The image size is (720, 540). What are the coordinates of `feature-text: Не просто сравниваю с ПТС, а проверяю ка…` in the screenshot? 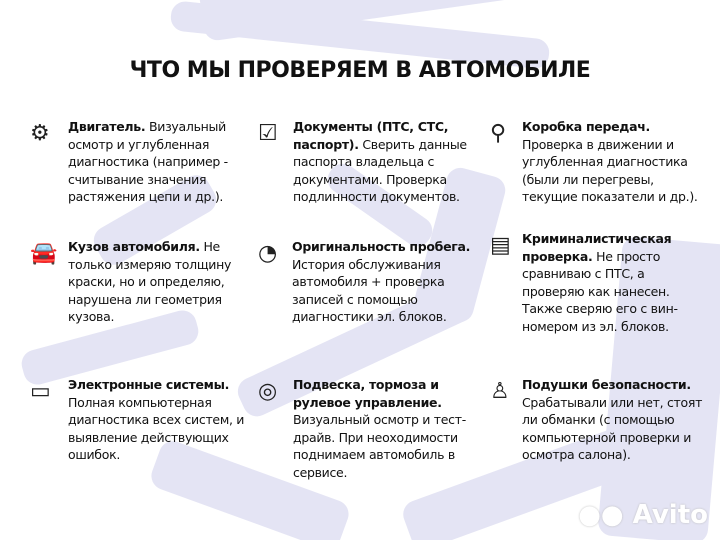 It's located at (600, 291).